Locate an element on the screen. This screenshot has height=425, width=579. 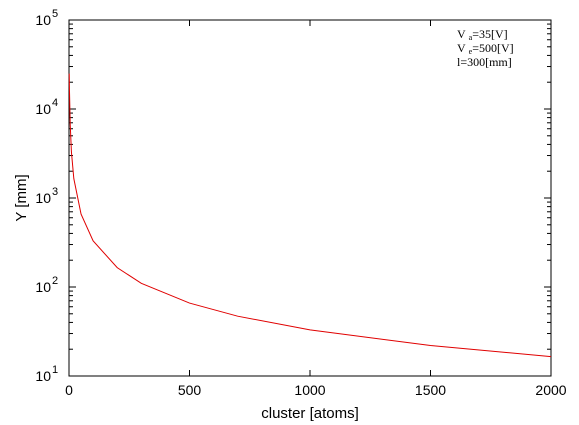
y-axis-title: Y [mm] is located at coordinates (21, 197).